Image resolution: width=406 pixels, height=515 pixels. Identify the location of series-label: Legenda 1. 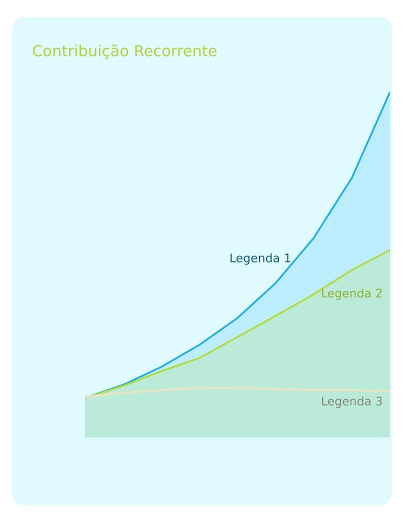
(260, 259).